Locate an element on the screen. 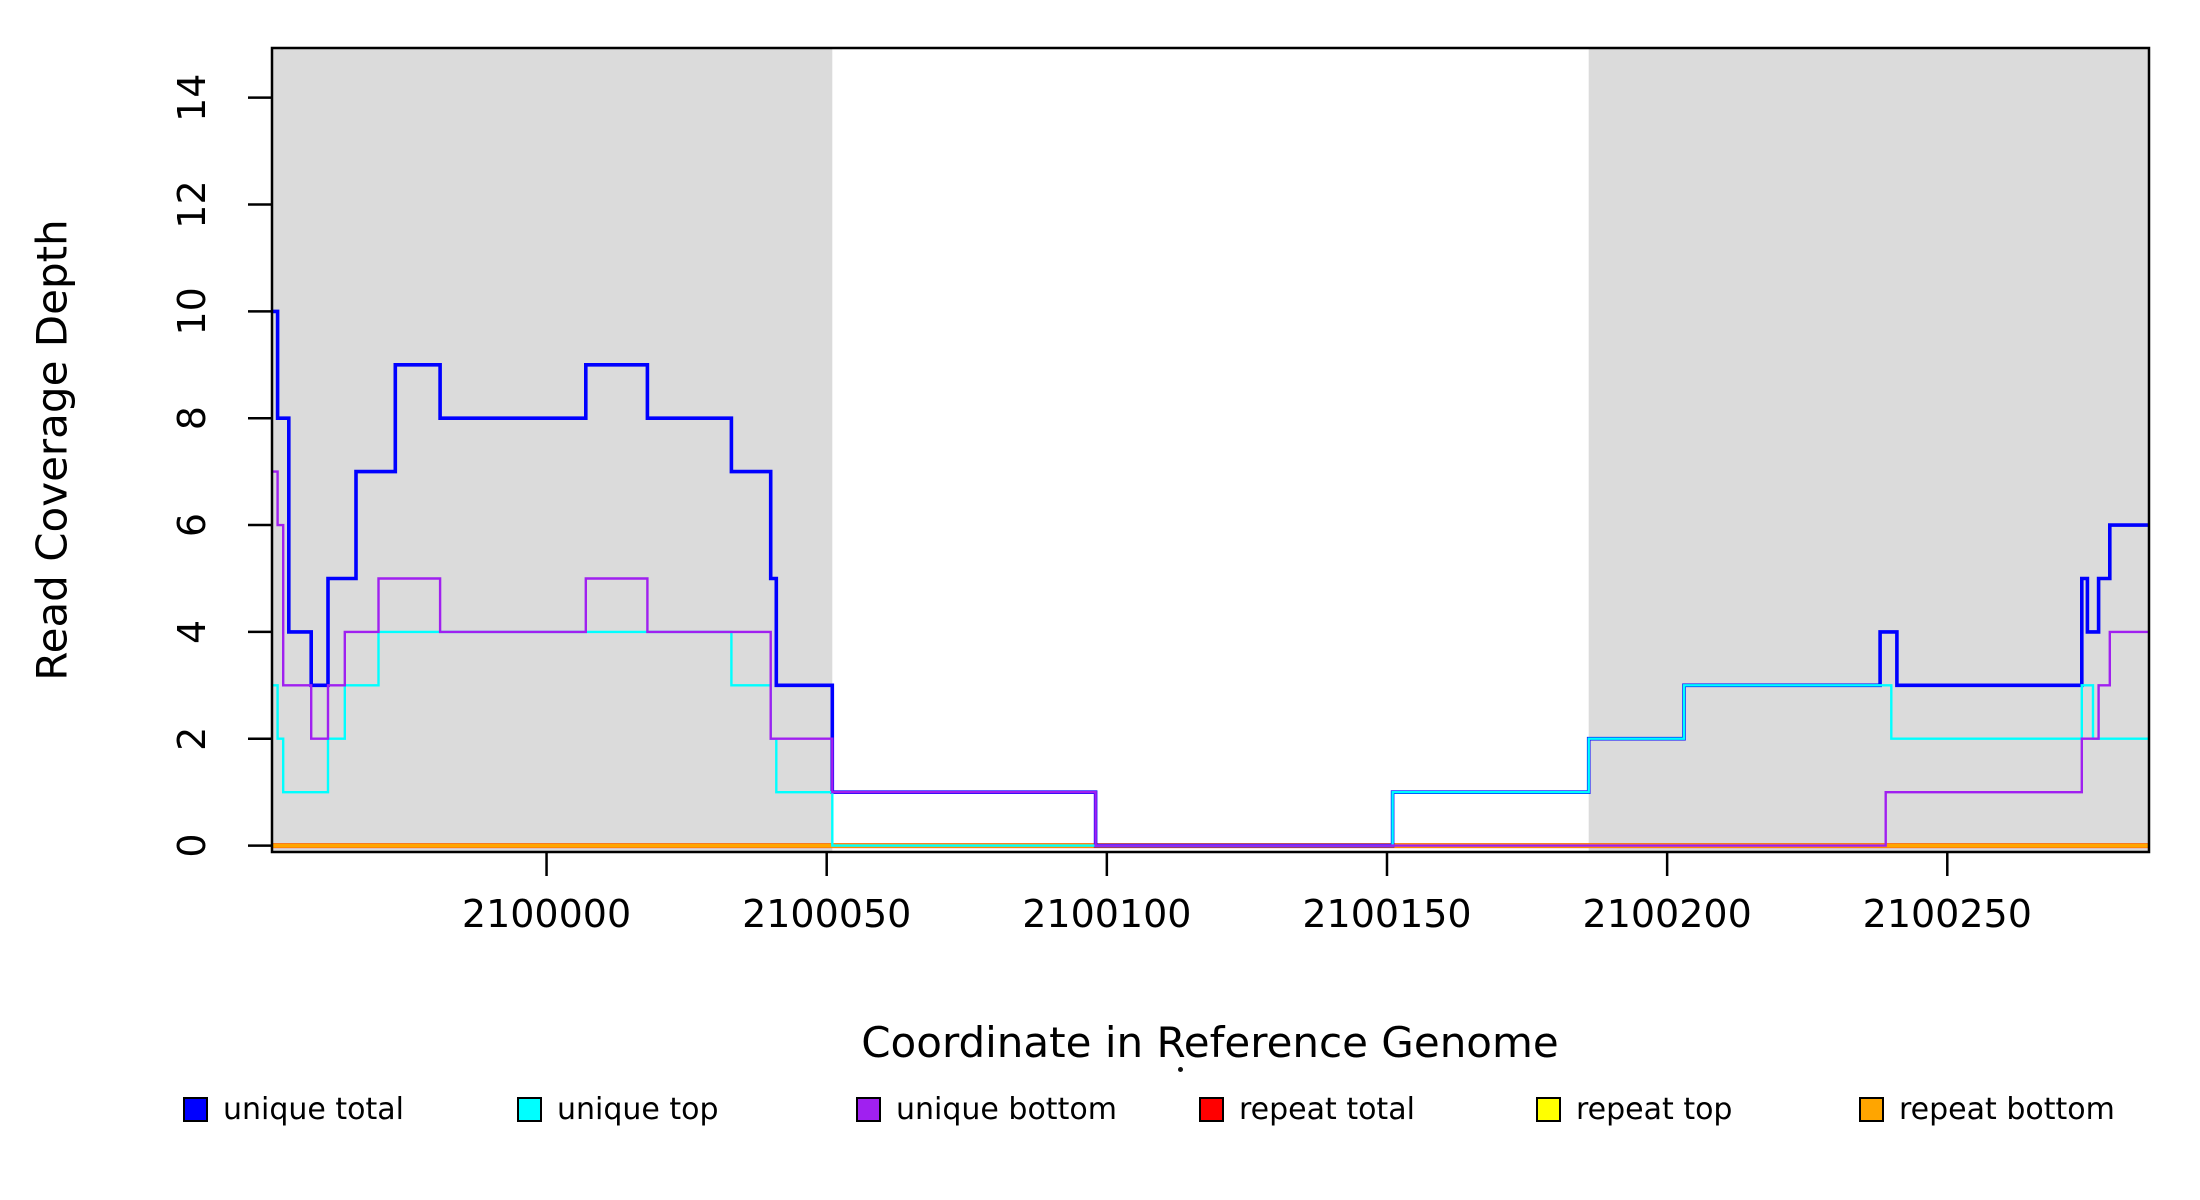  y-tick-label: 4 is located at coordinates (192, 632).